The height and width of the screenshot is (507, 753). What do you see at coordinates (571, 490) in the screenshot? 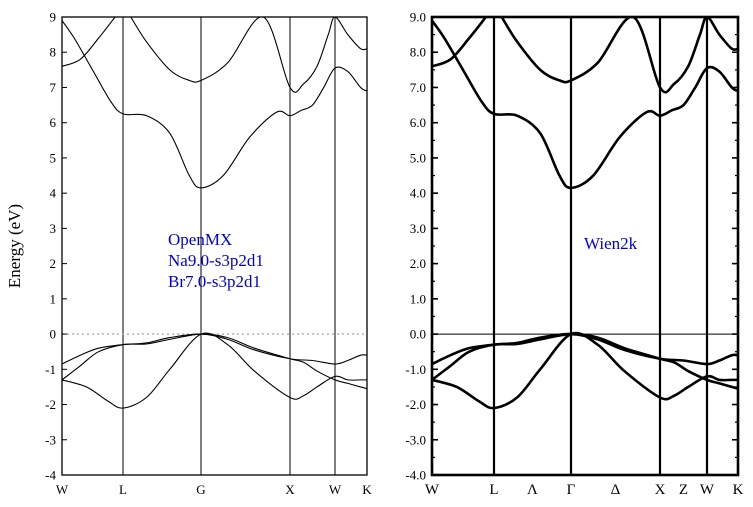
I see `x-tick-label: Γ` at bounding box center [571, 490].